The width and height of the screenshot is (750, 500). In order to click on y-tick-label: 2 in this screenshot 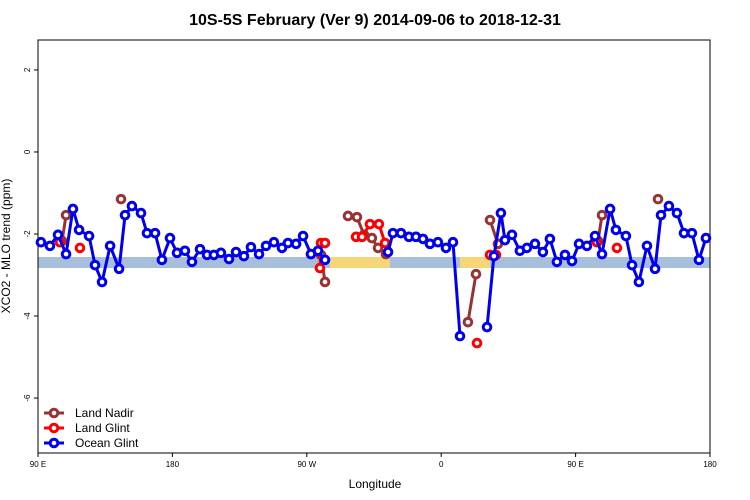, I will do `click(27, 69)`.